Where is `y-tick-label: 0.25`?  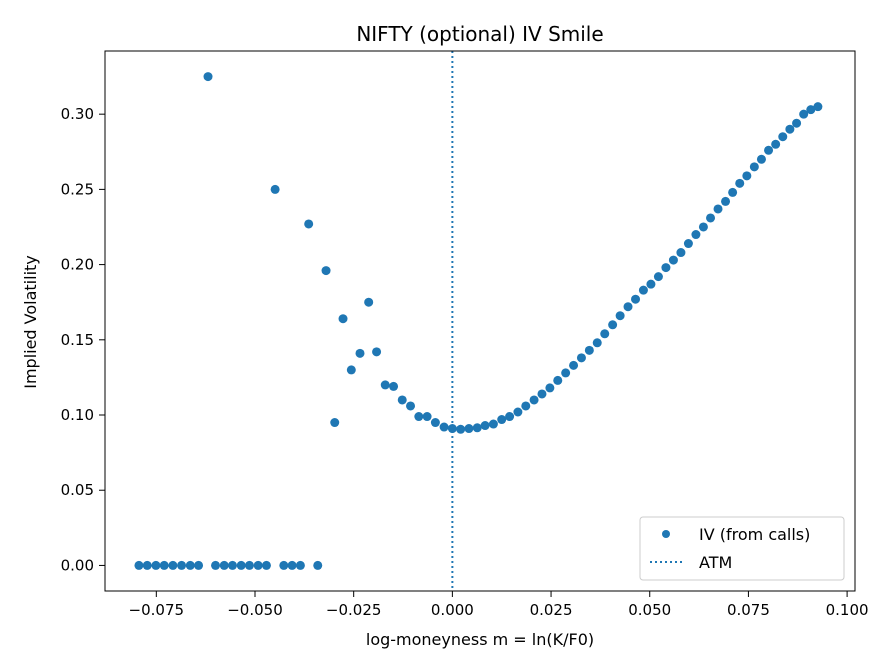 y-tick-label: 0.25 is located at coordinates (77, 189).